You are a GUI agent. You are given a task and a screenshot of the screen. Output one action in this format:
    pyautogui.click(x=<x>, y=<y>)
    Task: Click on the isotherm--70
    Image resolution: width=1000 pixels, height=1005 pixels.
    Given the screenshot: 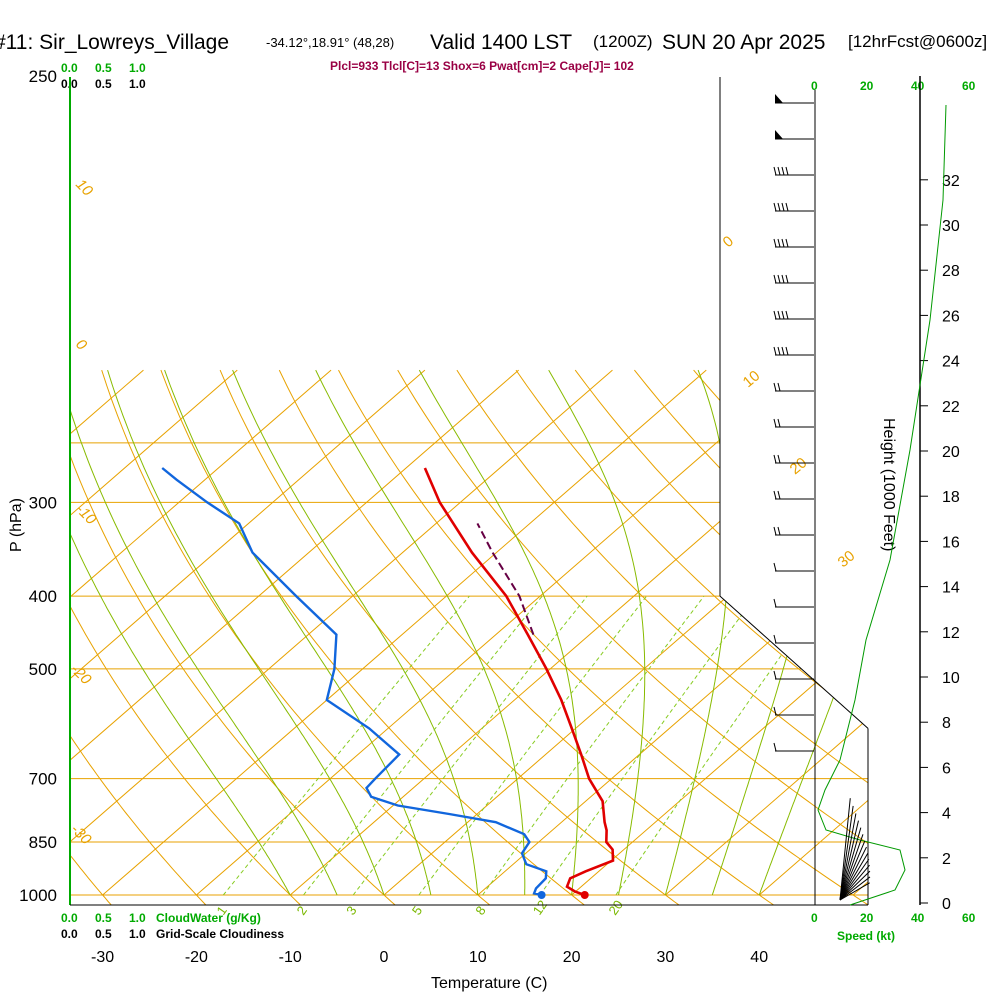 What is the action you would take?
    pyautogui.click(x=201, y=632)
    